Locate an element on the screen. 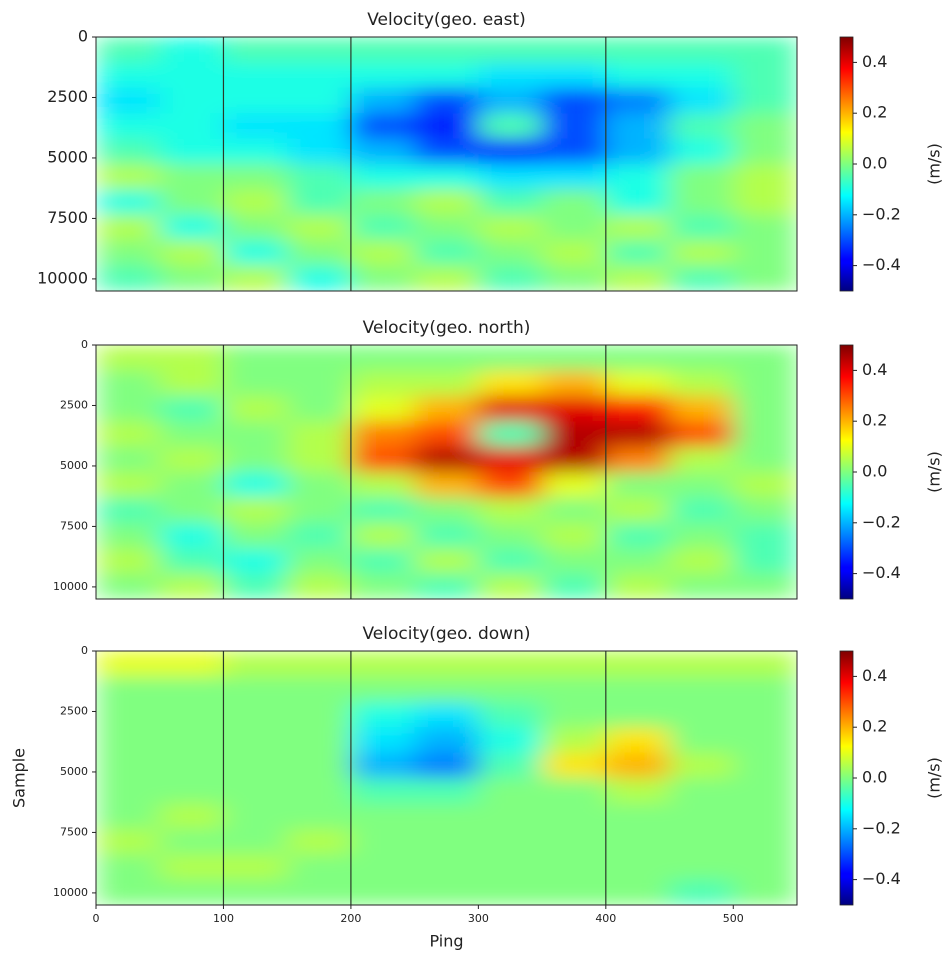 The width and height of the screenshot is (946, 963). x-tick-label: 200 is located at coordinates (350, 918).